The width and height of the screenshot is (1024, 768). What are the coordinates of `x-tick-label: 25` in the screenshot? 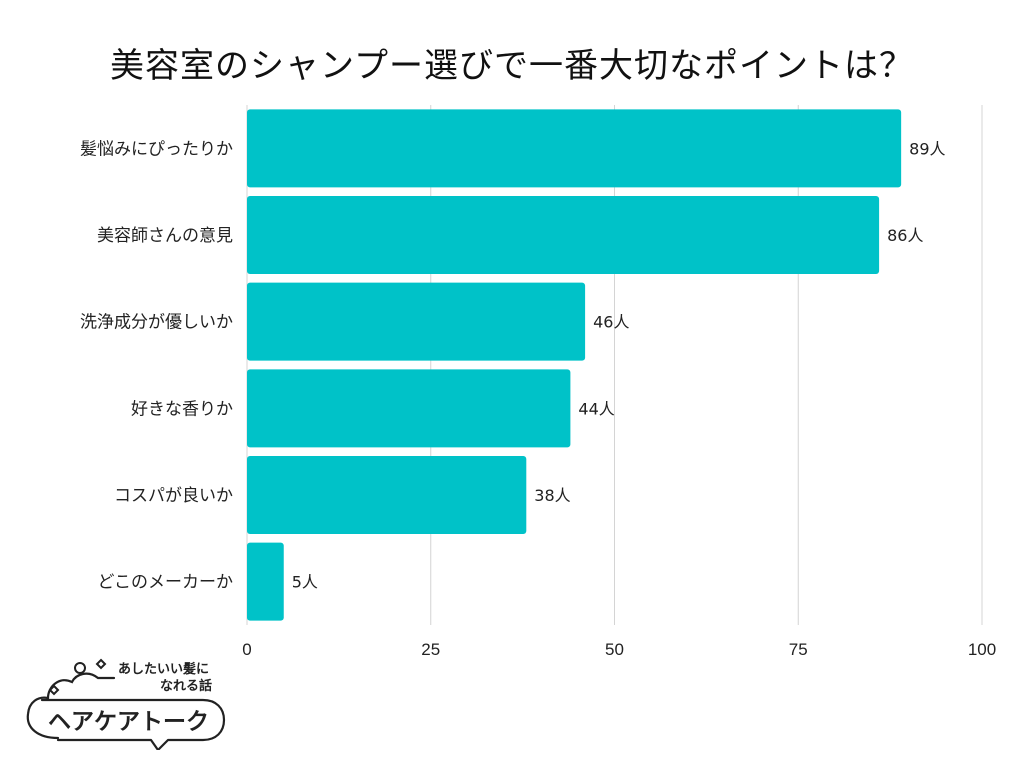 It's located at (430, 649).